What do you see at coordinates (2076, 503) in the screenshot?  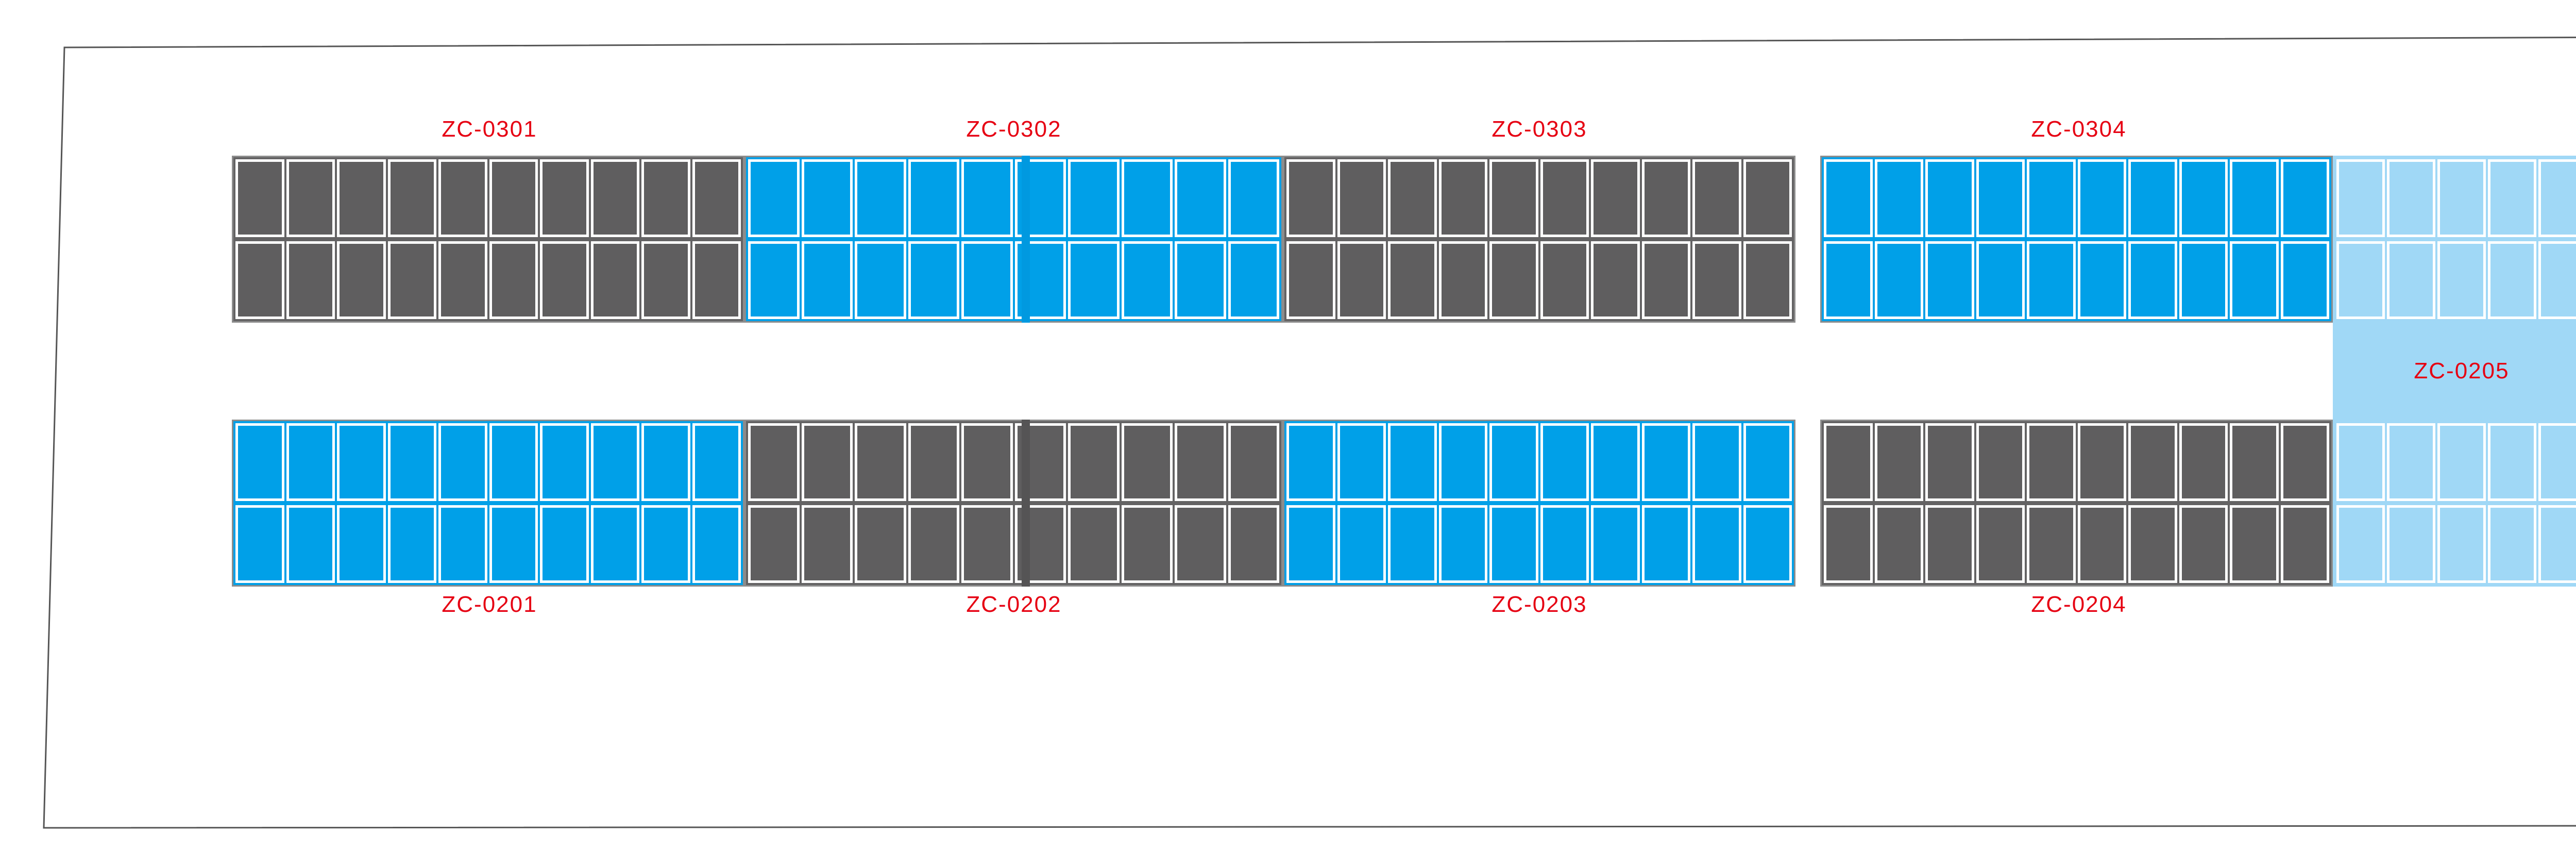 I see `zone-zc0204` at bounding box center [2076, 503].